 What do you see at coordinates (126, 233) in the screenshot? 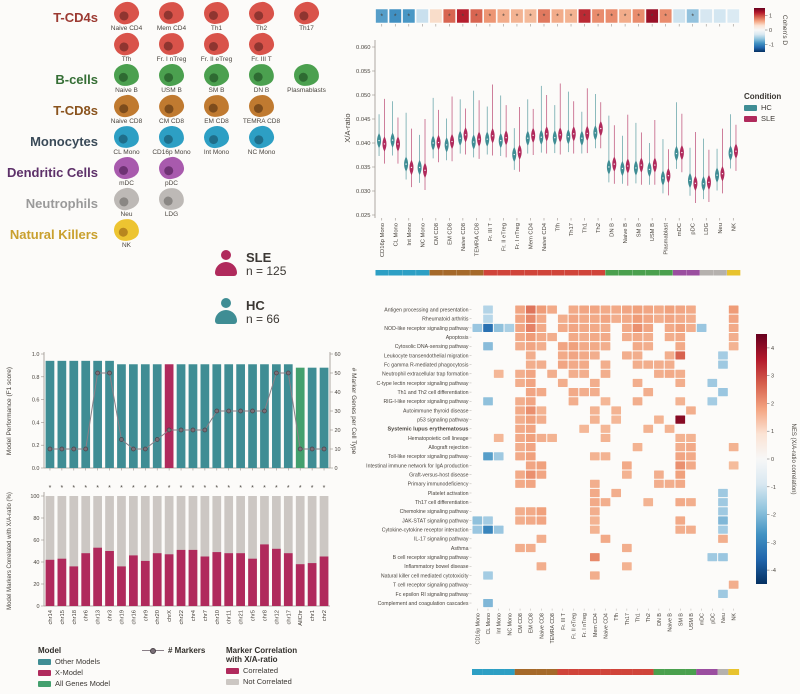
I see `cell-icon-slot: NK` at bounding box center [126, 233].